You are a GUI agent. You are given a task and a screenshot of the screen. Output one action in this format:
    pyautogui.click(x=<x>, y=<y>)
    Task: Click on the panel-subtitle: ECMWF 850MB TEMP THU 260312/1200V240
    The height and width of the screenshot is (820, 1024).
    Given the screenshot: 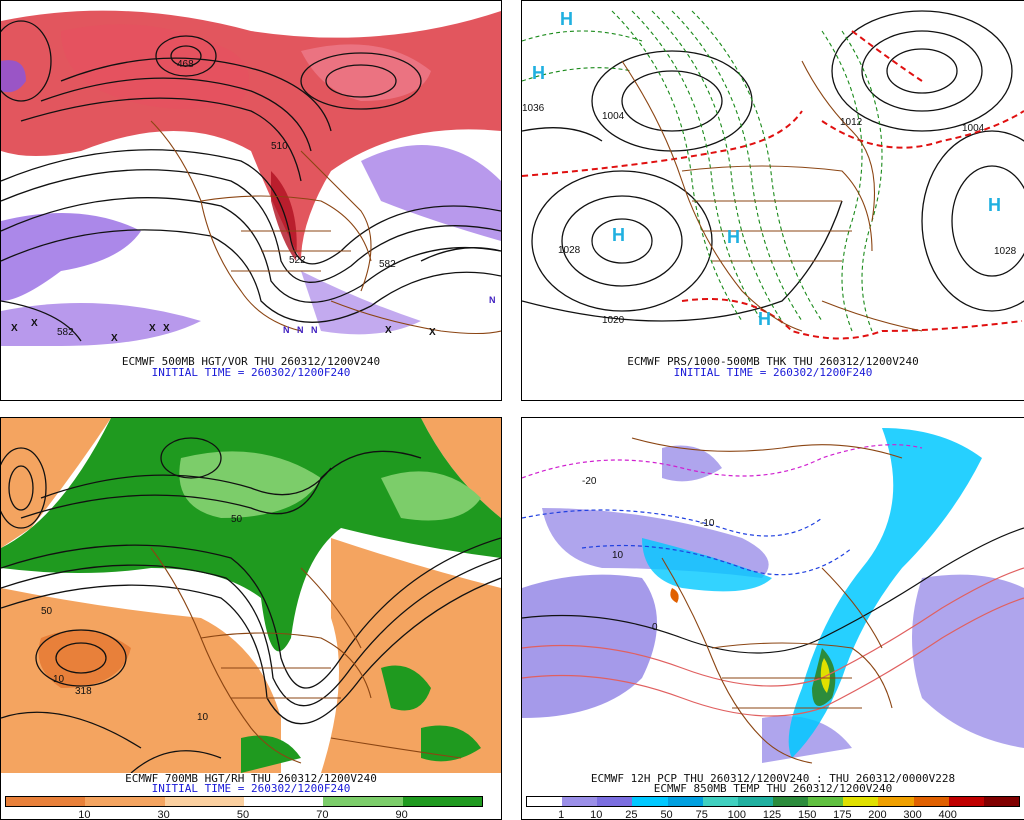 What is the action you would take?
    pyautogui.click(x=773, y=788)
    